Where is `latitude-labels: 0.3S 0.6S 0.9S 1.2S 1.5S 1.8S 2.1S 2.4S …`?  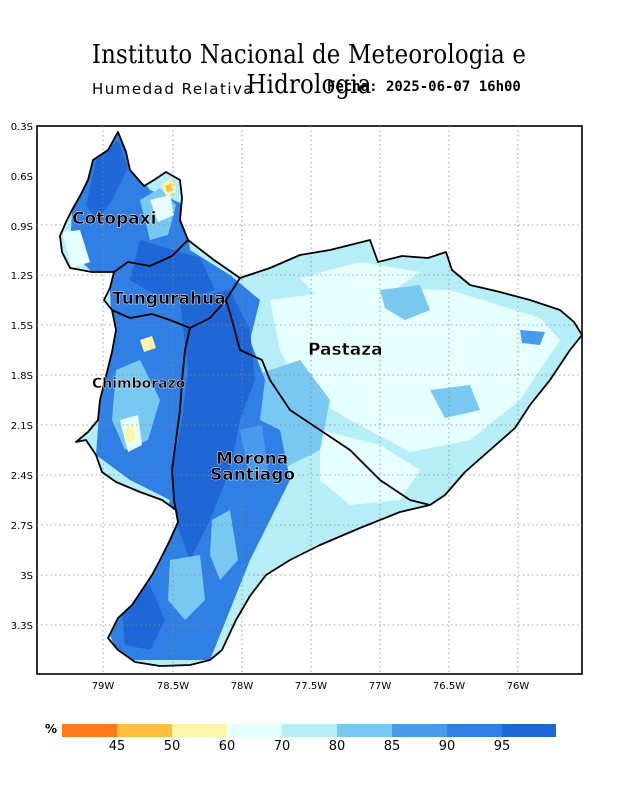 latitude-labels: 0.3S 0.6S 0.9S 1.2S 1.5S 1.8S 2.1S 2.4S … is located at coordinates (22, 377).